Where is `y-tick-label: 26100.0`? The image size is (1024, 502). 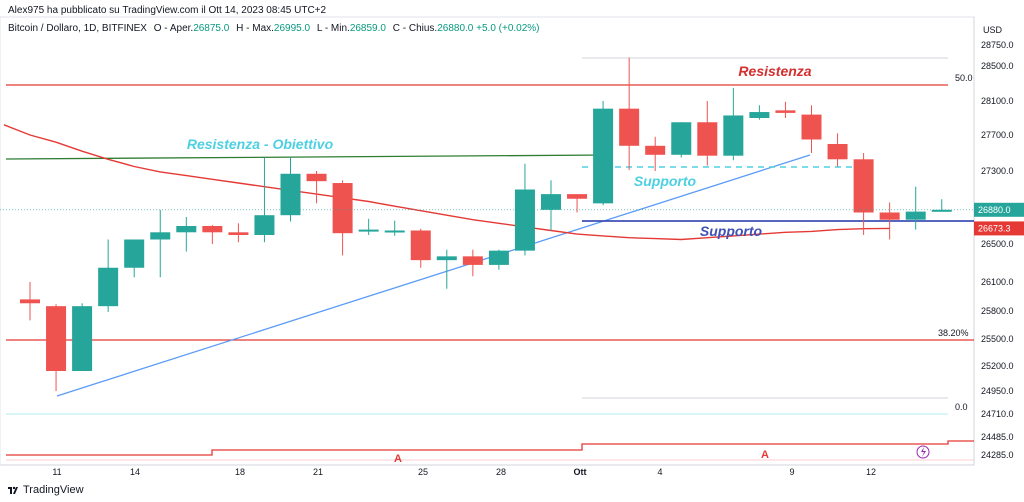
y-tick-label: 26100.0 is located at coordinates (997, 282).